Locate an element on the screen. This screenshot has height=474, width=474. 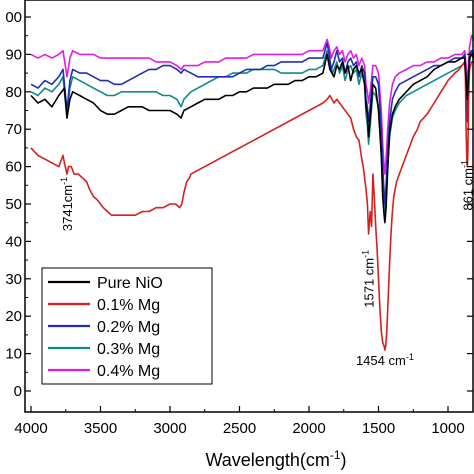
y-tick-label: 00 is located at coordinates (13, 17).